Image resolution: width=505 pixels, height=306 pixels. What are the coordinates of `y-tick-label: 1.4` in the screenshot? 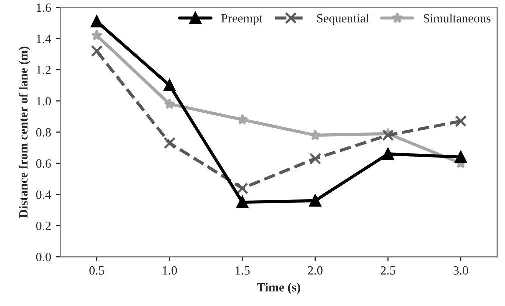 It's located at (44, 39).